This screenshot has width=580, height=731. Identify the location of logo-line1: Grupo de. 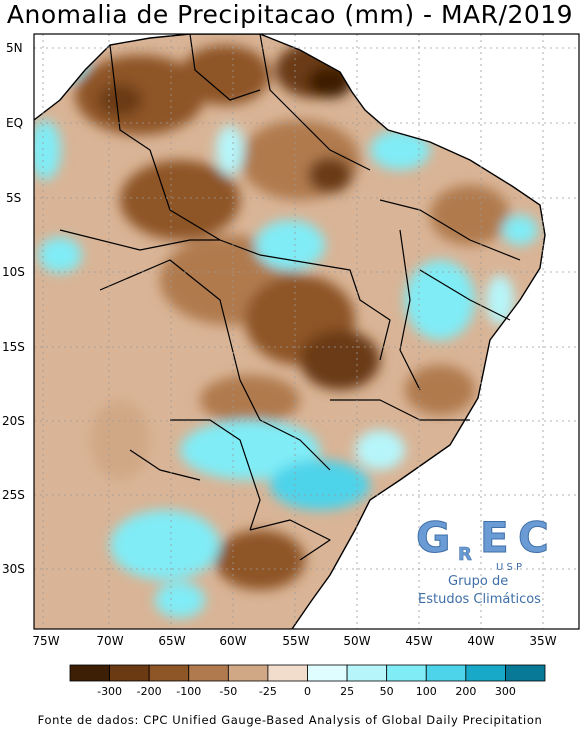
(478, 581).